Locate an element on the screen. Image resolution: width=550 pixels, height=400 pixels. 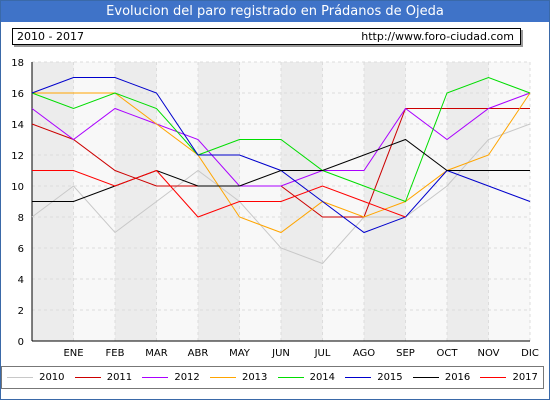
source-url: http://www.foro-ciudad.com is located at coordinates (437, 36).